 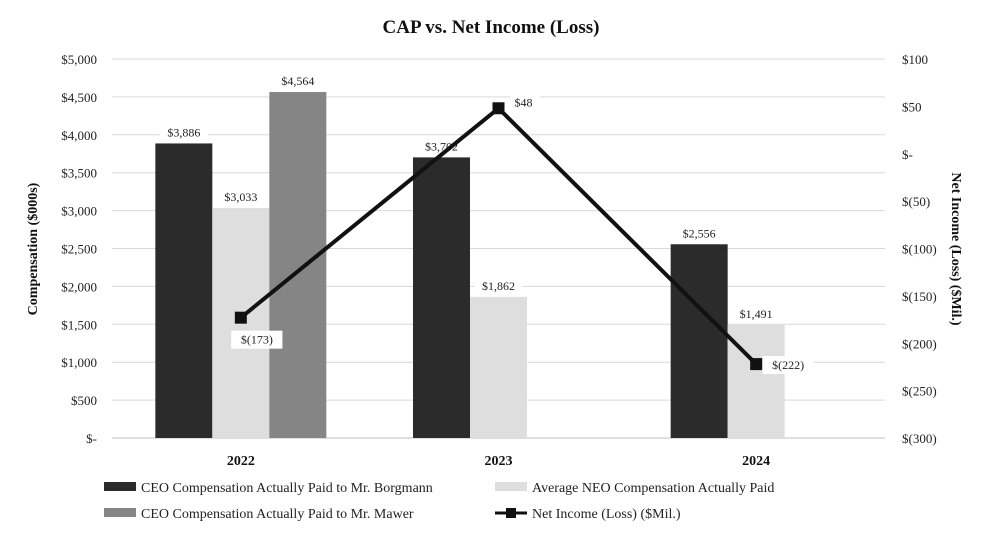 I want to click on y-tick-label: $1,500, so click(x=79, y=324).